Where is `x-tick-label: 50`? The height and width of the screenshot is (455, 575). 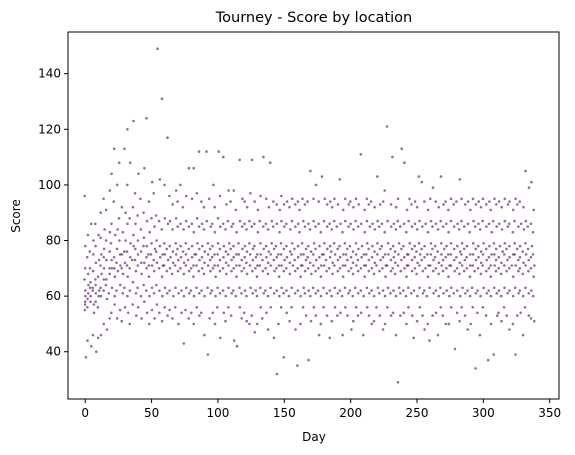 x-tick-label: 50 is located at coordinates (151, 413).